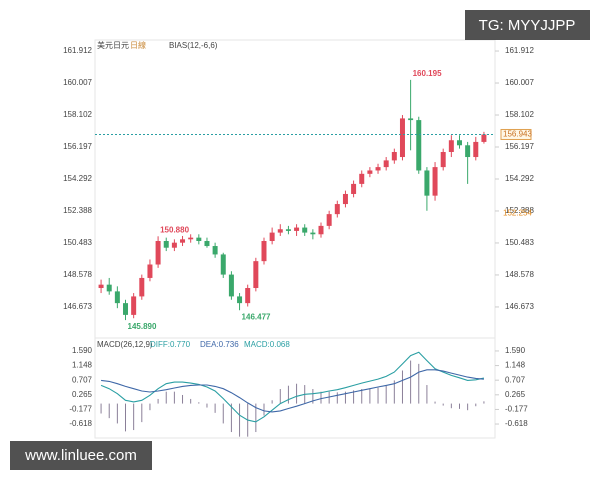 This screenshot has height=480, width=600. Describe the element at coordinates (427, 73) in the screenshot. I see `price-annotation: 160.195` at that location.